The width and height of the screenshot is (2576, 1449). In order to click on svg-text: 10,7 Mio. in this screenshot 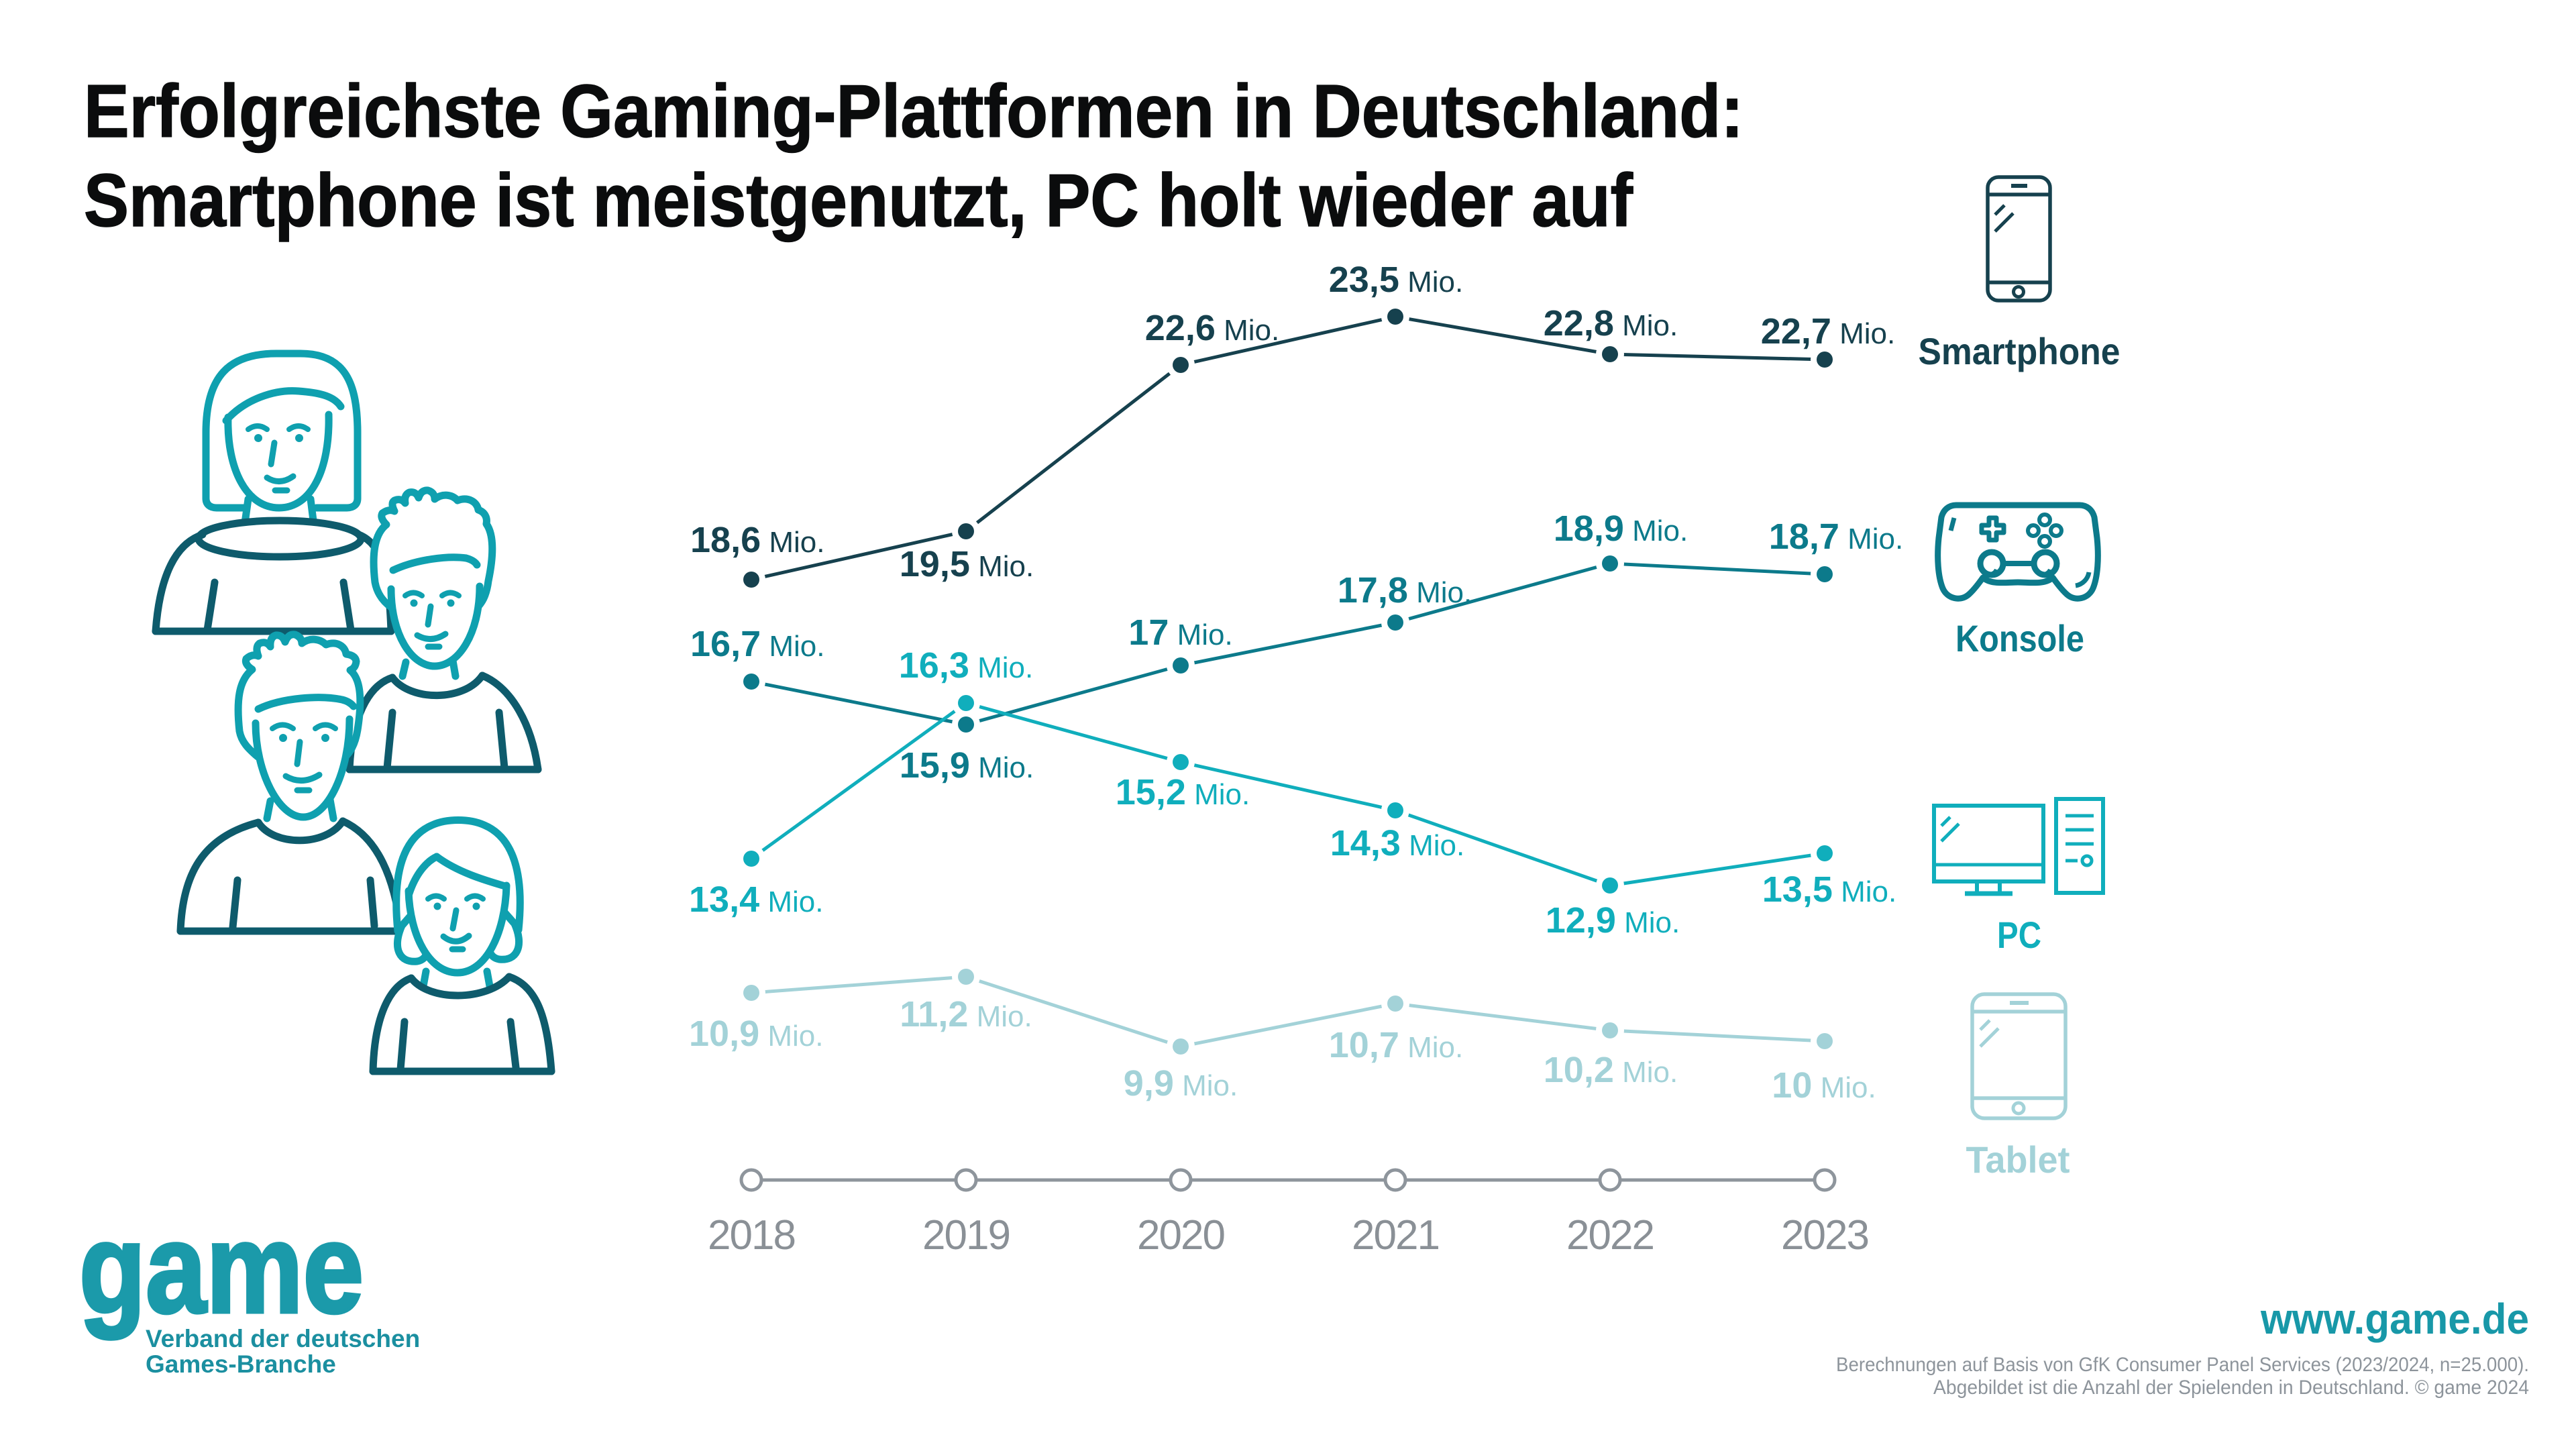, I will do `click(1396, 1045)`.